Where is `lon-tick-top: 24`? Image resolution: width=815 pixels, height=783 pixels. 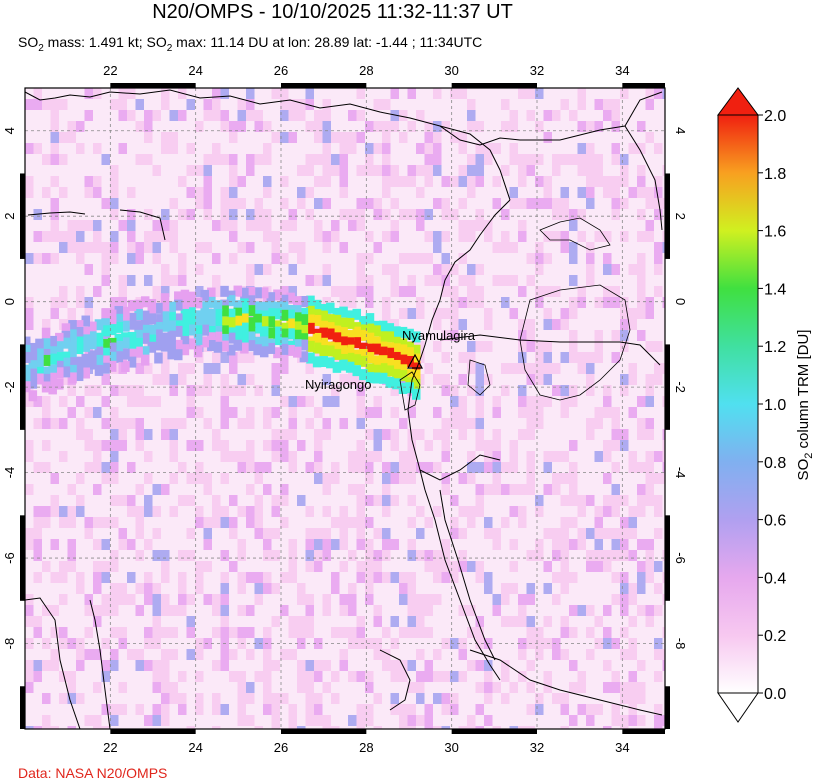 lon-tick-top: 24 is located at coordinates (195, 70).